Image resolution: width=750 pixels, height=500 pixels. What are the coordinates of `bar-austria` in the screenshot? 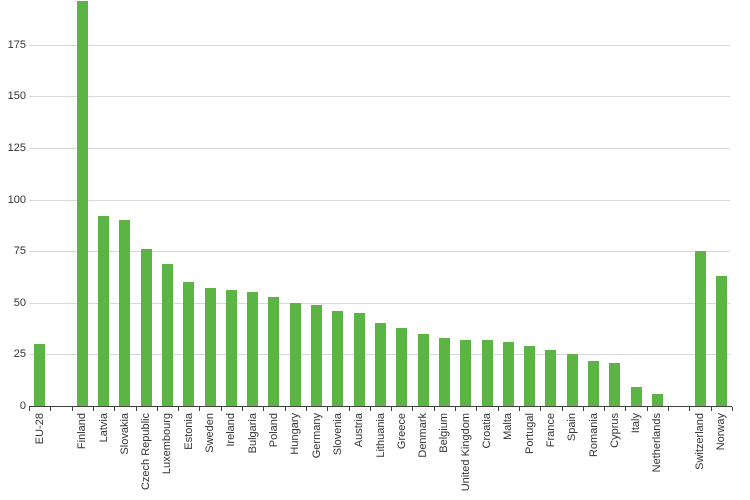 It's located at (359, 359).